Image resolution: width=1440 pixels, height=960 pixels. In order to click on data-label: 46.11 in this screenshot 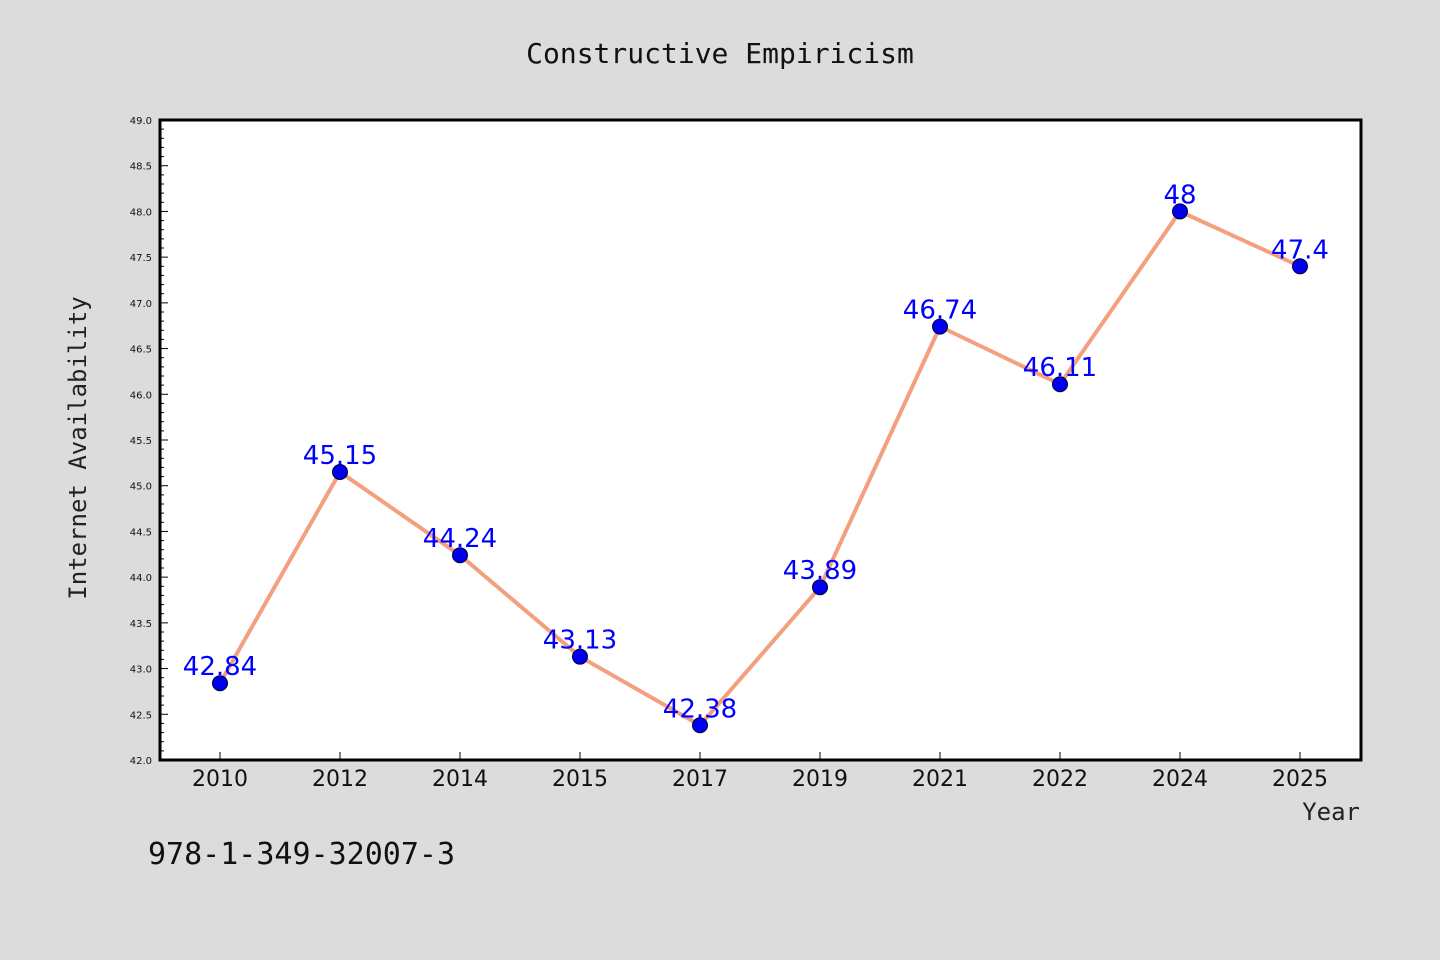, I will do `click(1060, 368)`.